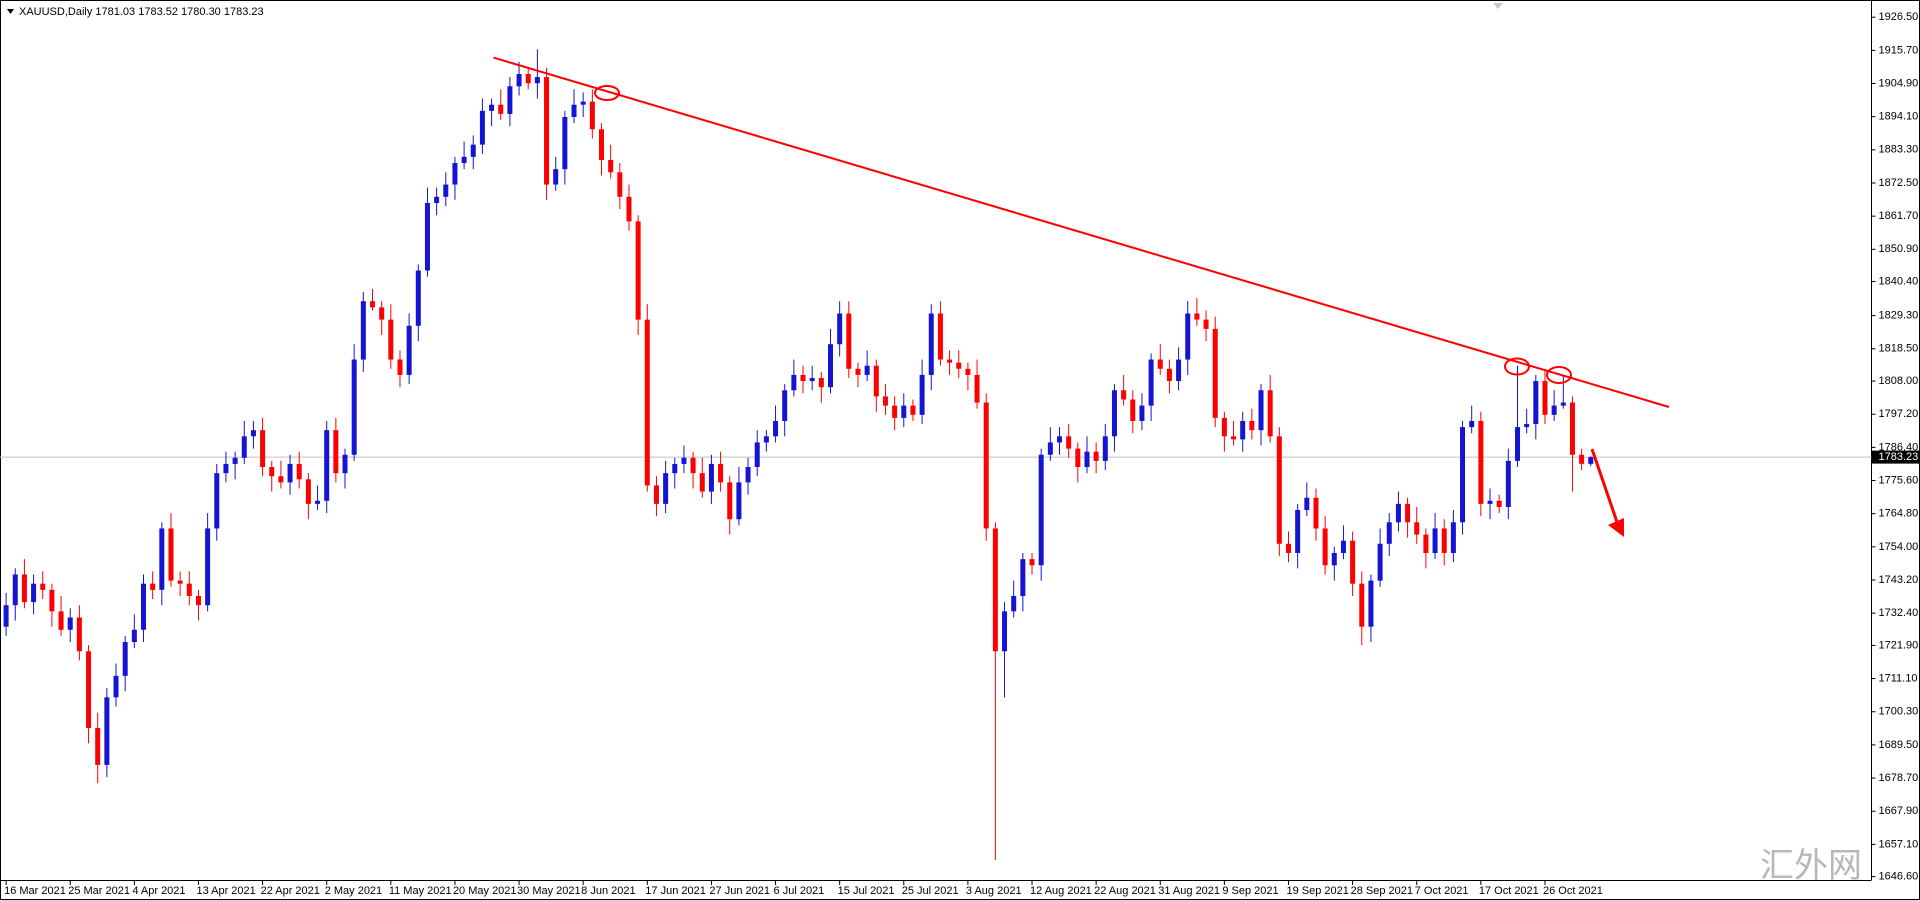  Describe the element at coordinates (1899, 514) in the screenshot. I see `y-tick-label: 1764.80` at that location.